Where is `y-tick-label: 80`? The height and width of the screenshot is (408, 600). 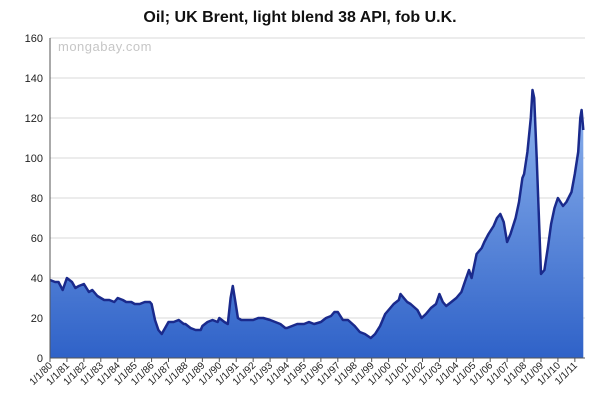 y-tick-label: 80 is located at coordinates (37, 199).